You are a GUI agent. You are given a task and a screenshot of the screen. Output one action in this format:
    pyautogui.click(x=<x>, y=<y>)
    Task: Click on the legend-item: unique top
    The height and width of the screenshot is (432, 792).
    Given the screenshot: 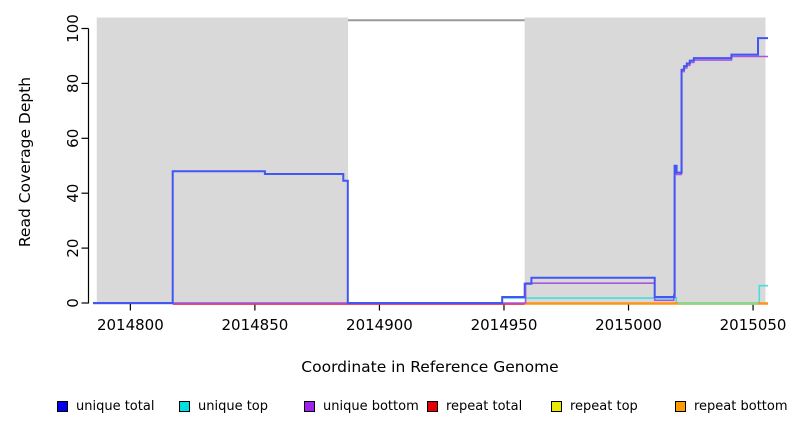 What is the action you would take?
    pyautogui.click(x=223, y=406)
    